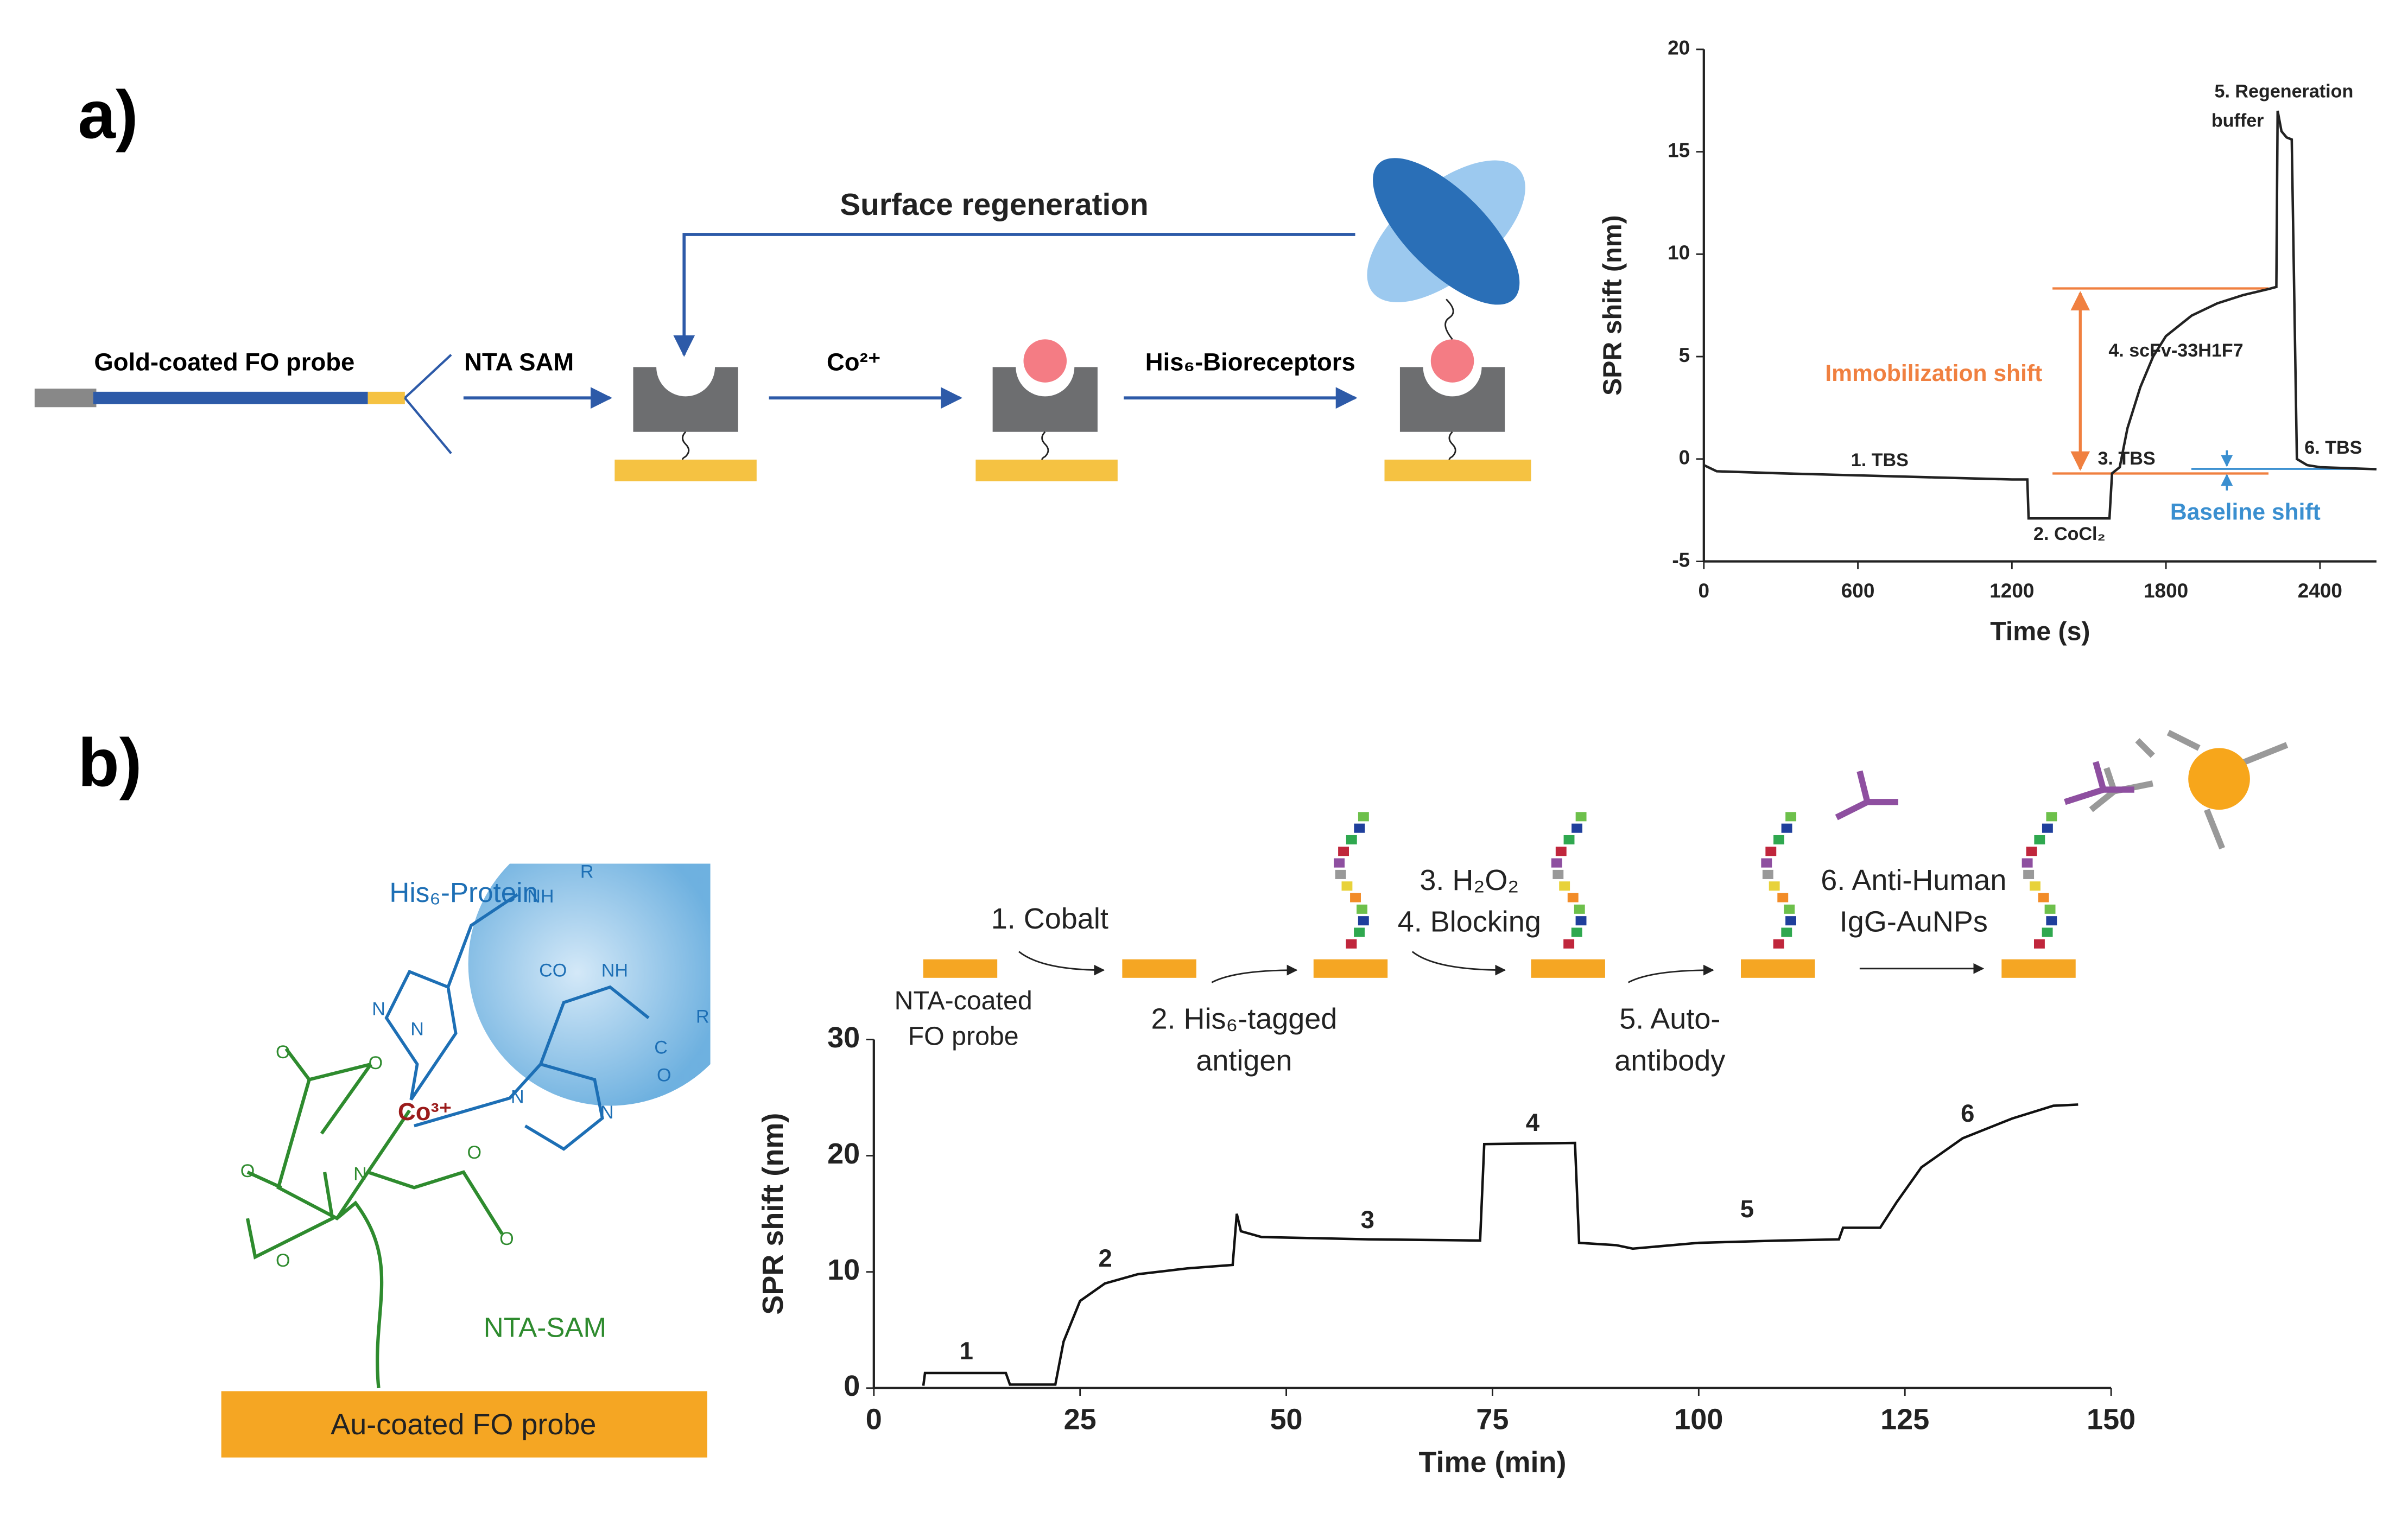 This screenshot has width=2408, height=1513. Describe the element at coordinates (230, 397) in the screenshot. I see `fiber` at that location.